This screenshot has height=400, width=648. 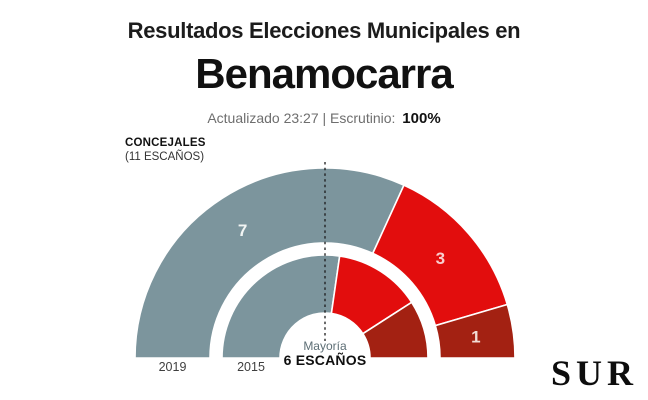 What do you see at coordinates (440, 258) in the screenshot?
I see `seat-count-label: 3` at bounding box center [440, 258].